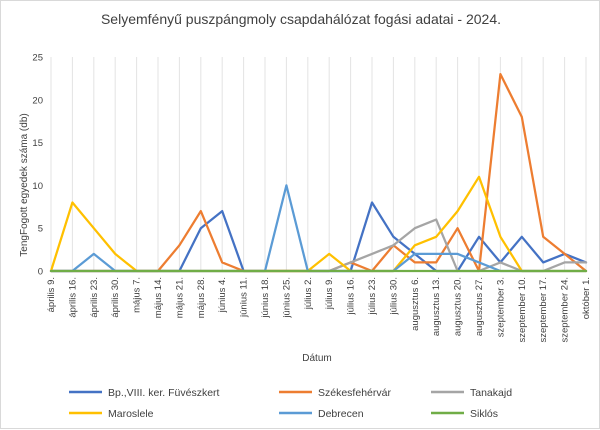 This screenshot has width=600, height=430. What do you see at coordinates (308, 293) in the screenshot?
I see `x-tick-label: július 2.` at bounding box center [308, 293].